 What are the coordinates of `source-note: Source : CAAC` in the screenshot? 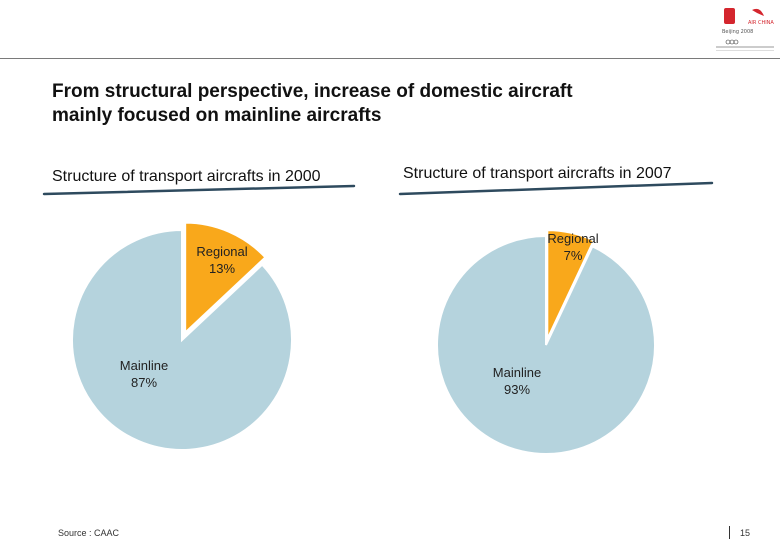 It's located at (89, 533).